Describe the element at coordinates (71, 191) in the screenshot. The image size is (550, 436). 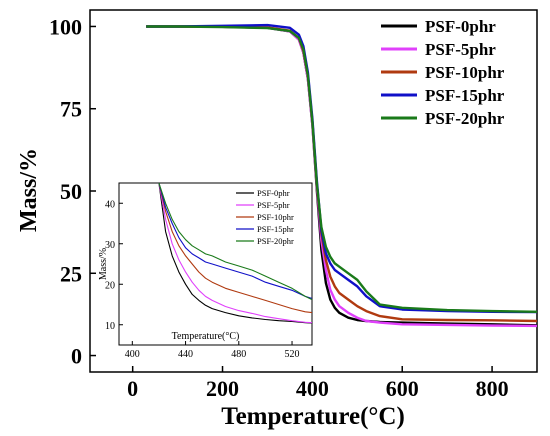
I see `y-tick-label: 50` at that location.